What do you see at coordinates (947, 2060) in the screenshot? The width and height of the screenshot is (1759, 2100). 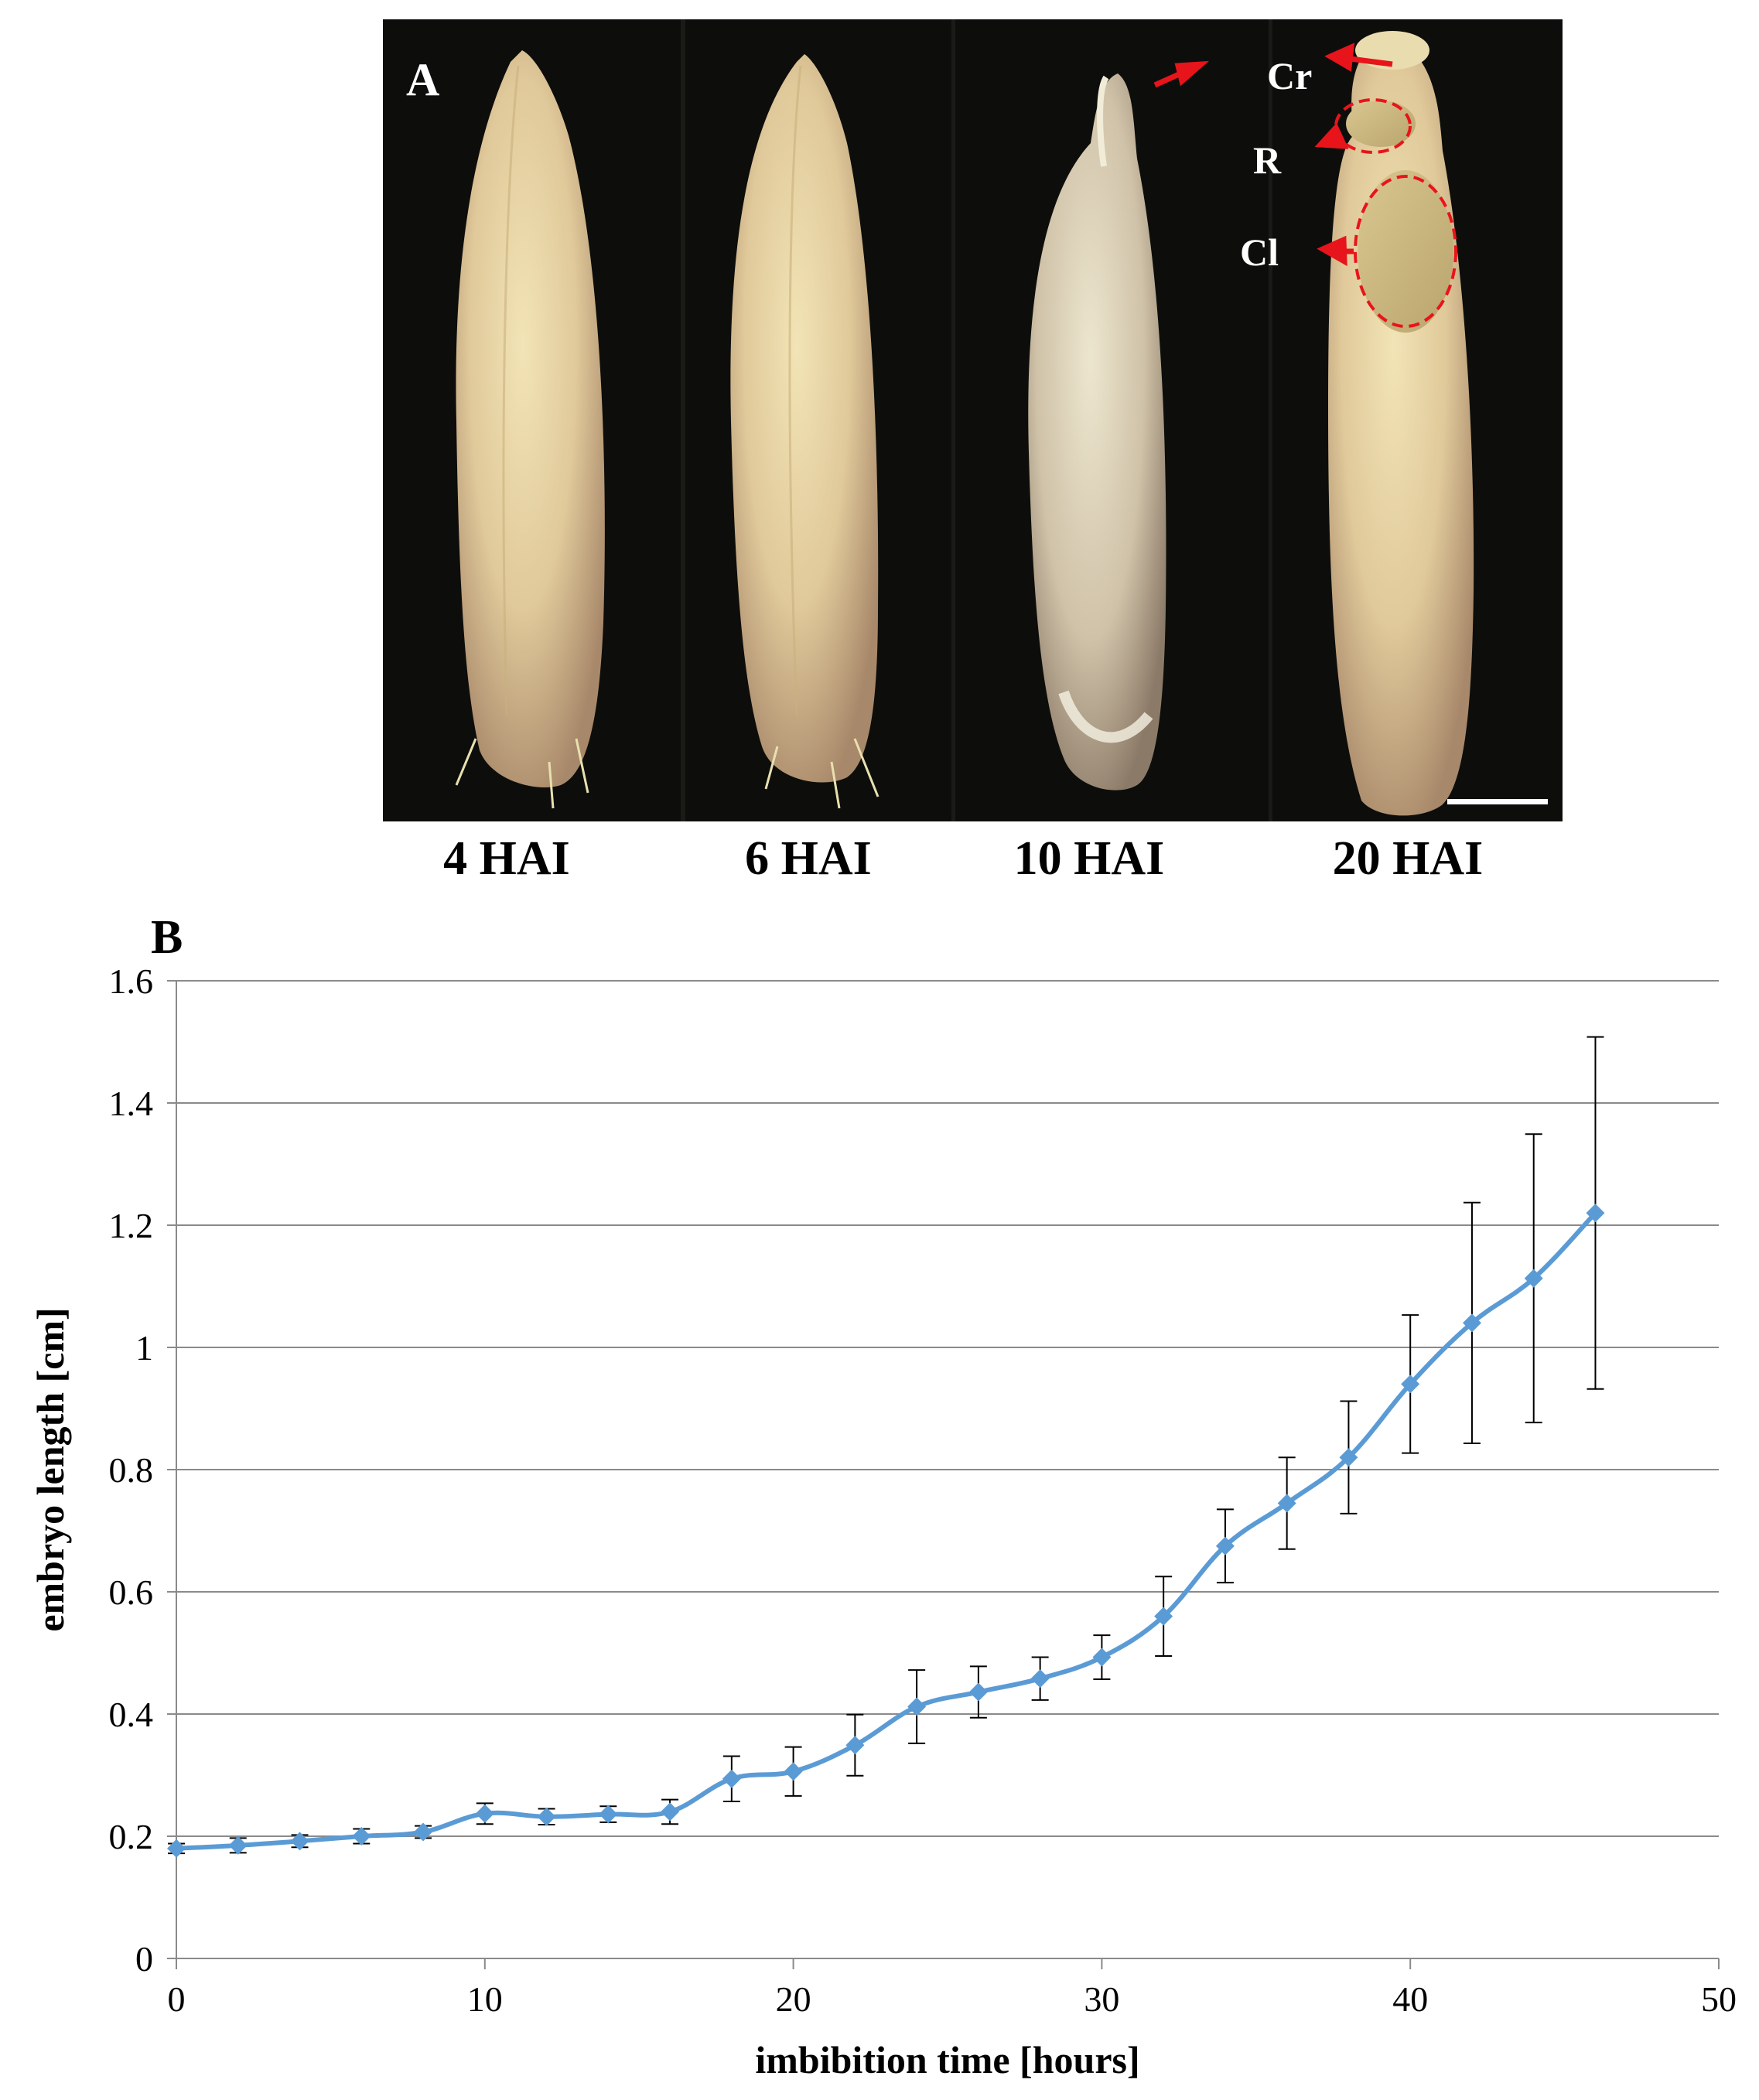 I see `x-axis-title: imbibition time [hours]` at bounding box center [947, 2060].